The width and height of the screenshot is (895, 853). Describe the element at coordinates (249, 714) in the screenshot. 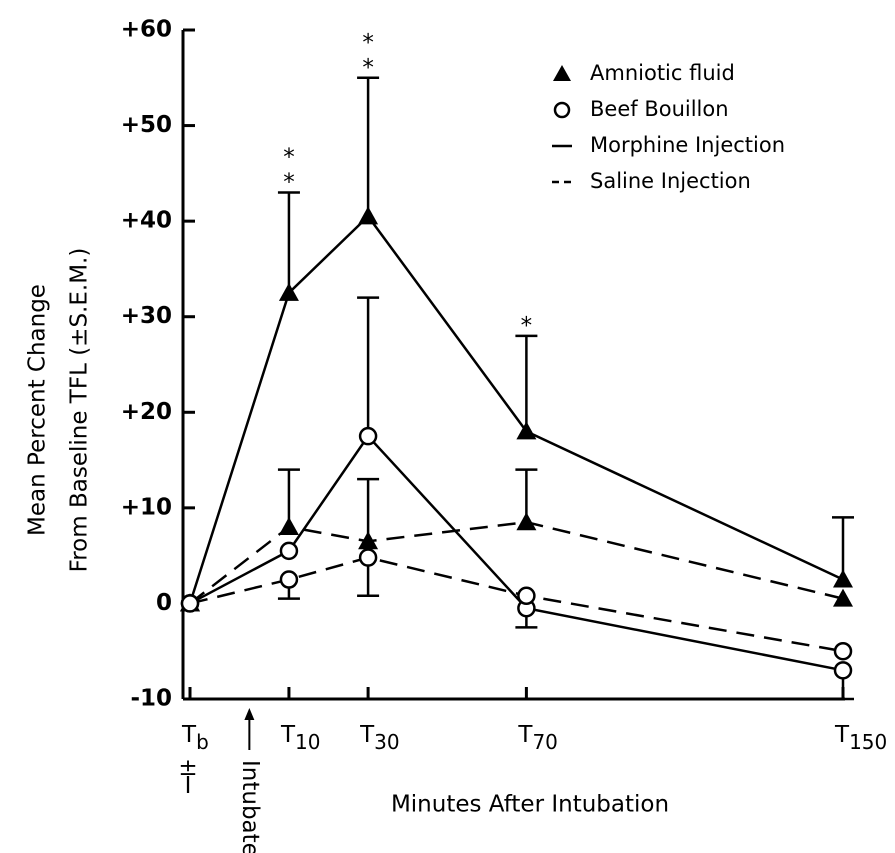

I see `arrow-head` at that location.